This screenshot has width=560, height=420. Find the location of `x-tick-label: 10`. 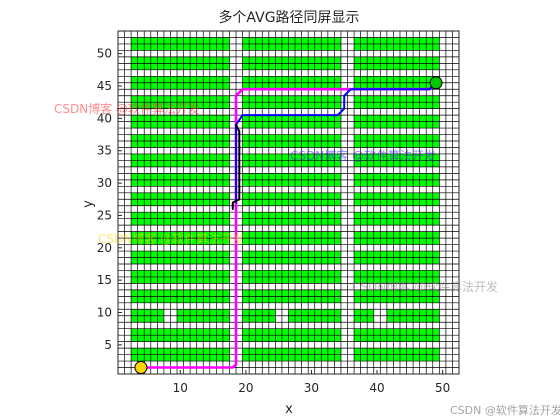

x-tick-label: 10 is located at coordinates (180, 388).